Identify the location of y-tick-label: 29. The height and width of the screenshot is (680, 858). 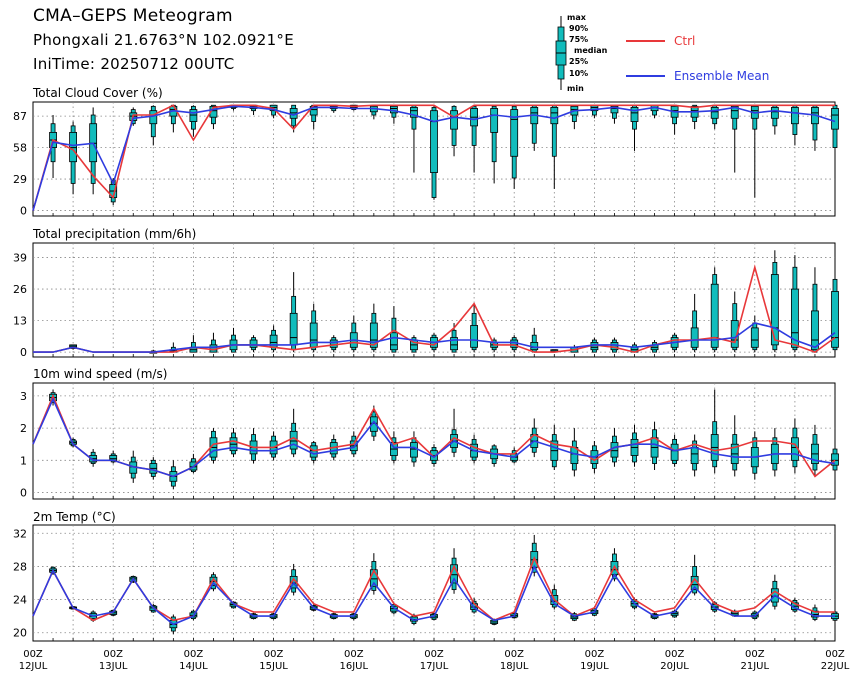
(20, 179).